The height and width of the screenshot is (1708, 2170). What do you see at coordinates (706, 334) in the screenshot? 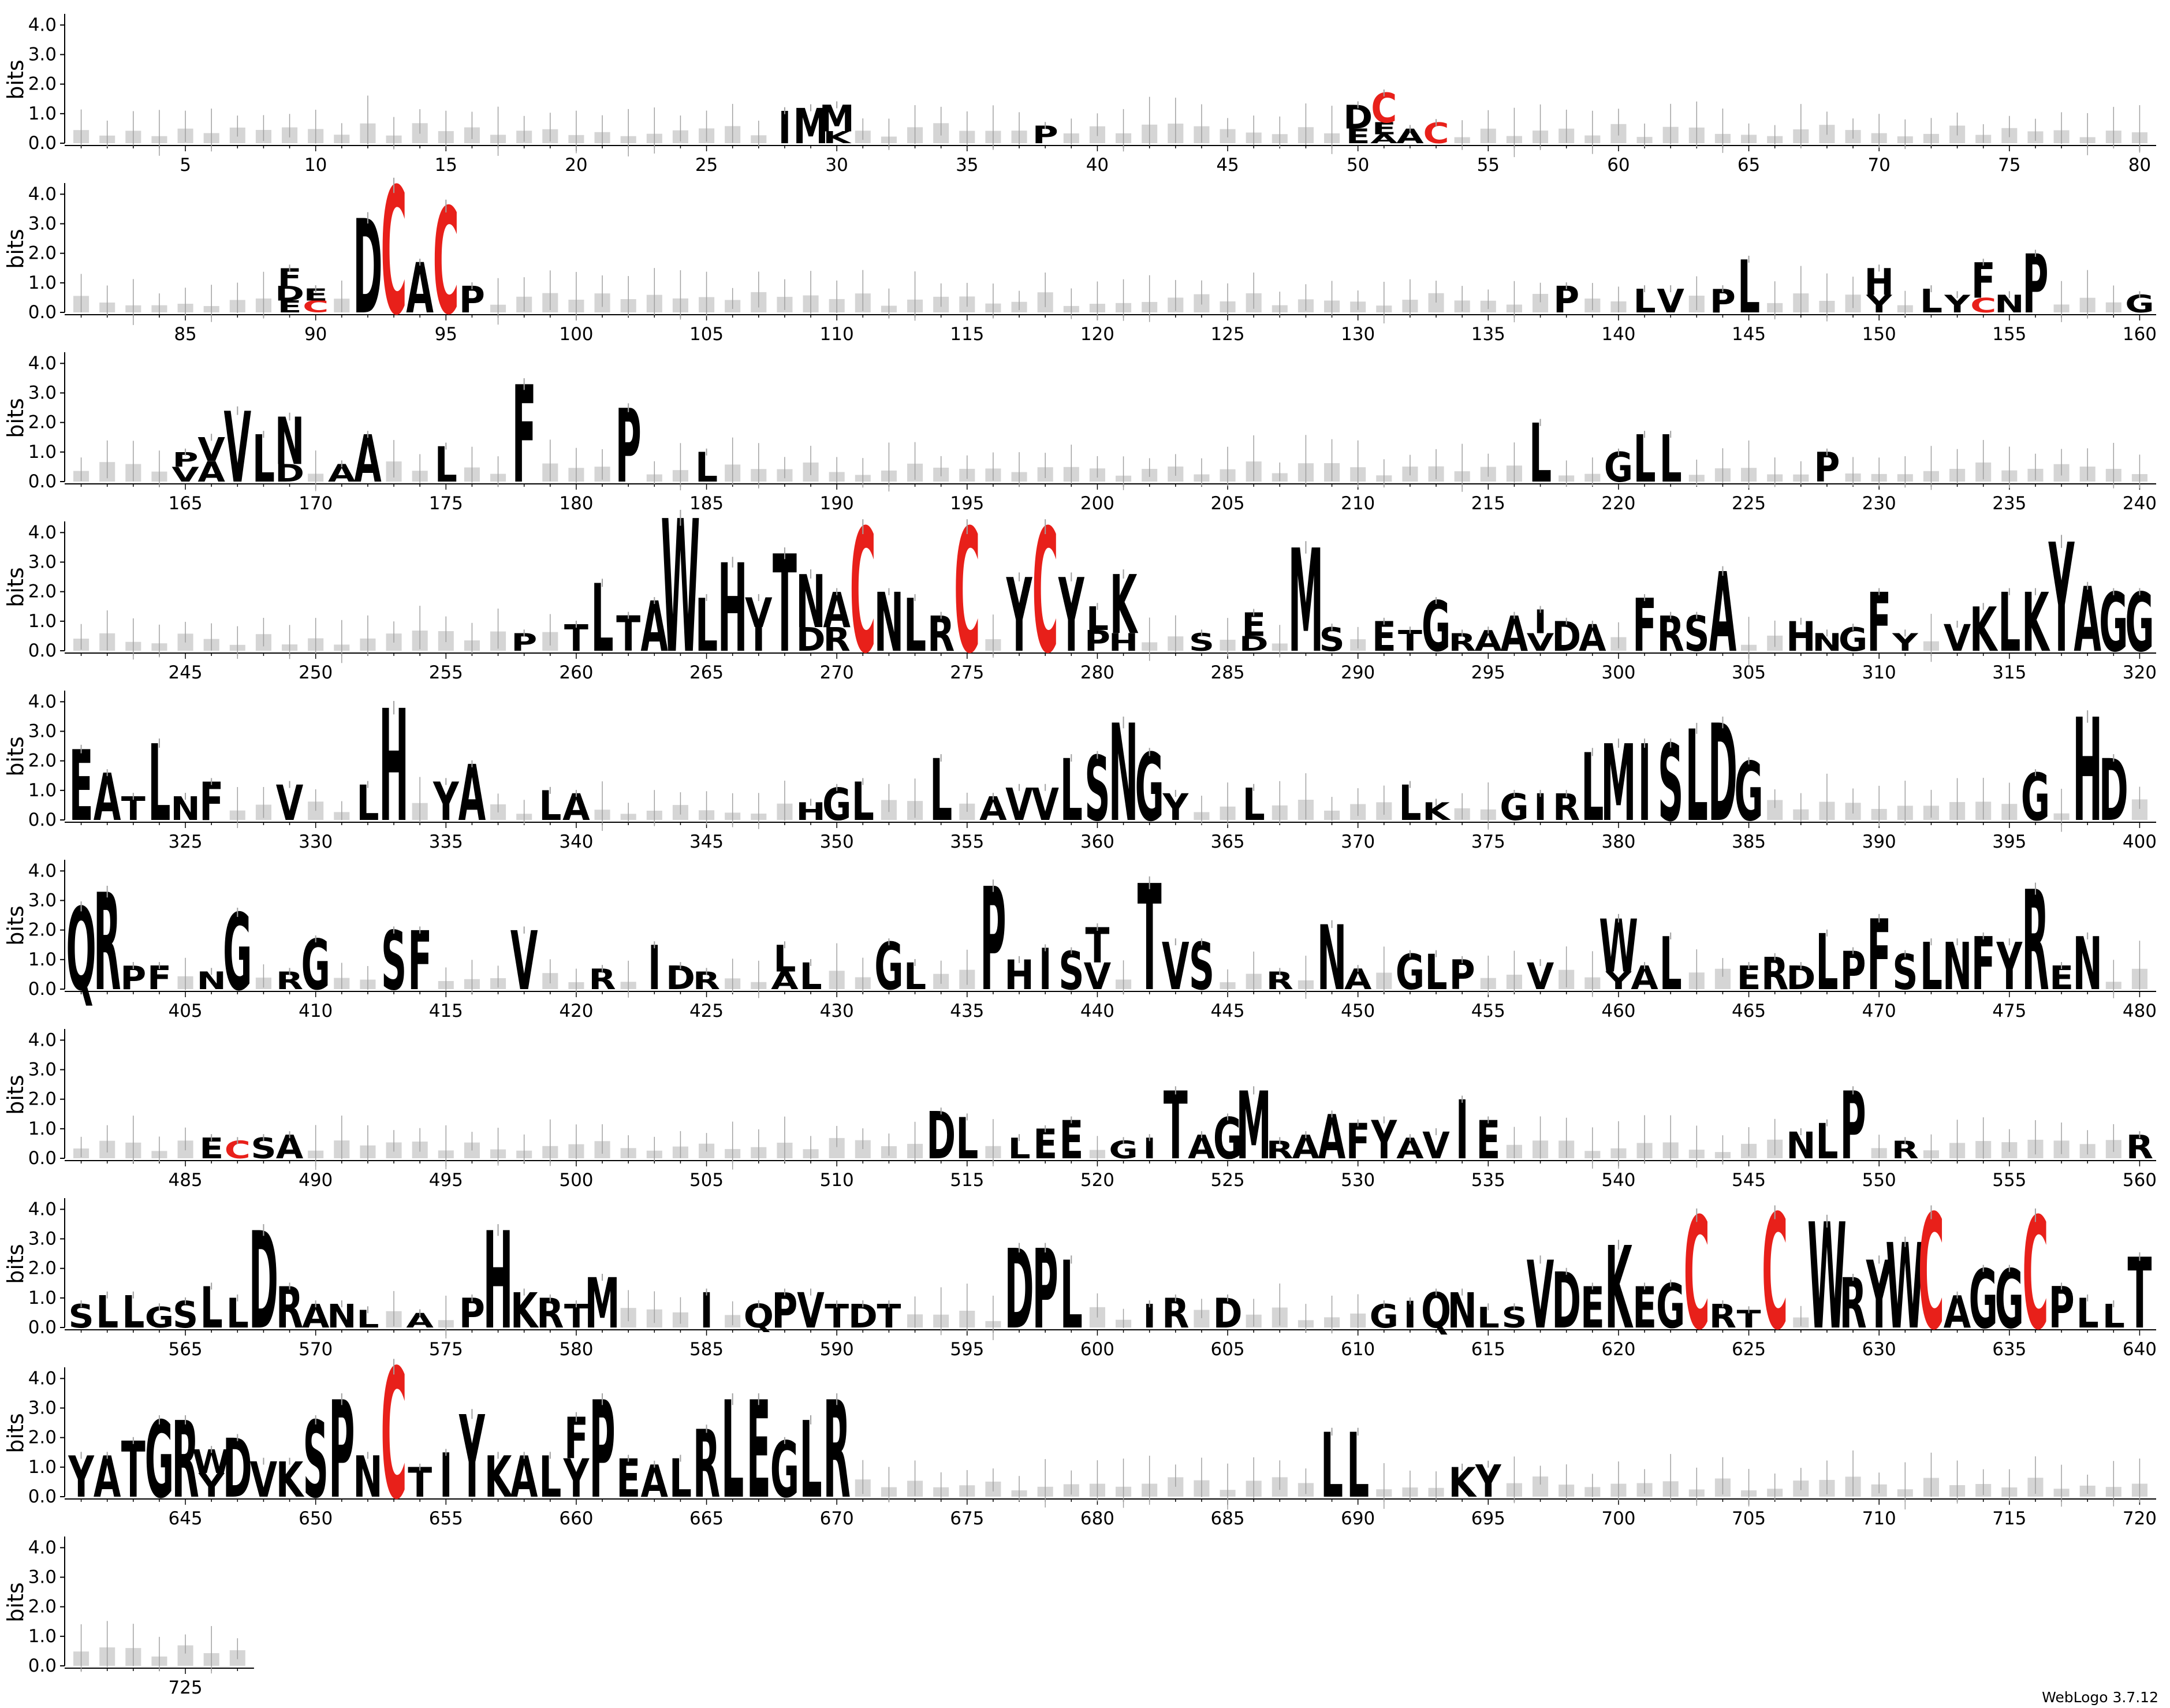
I see `x-tick-label: 105` at bounding box center [706, 334].